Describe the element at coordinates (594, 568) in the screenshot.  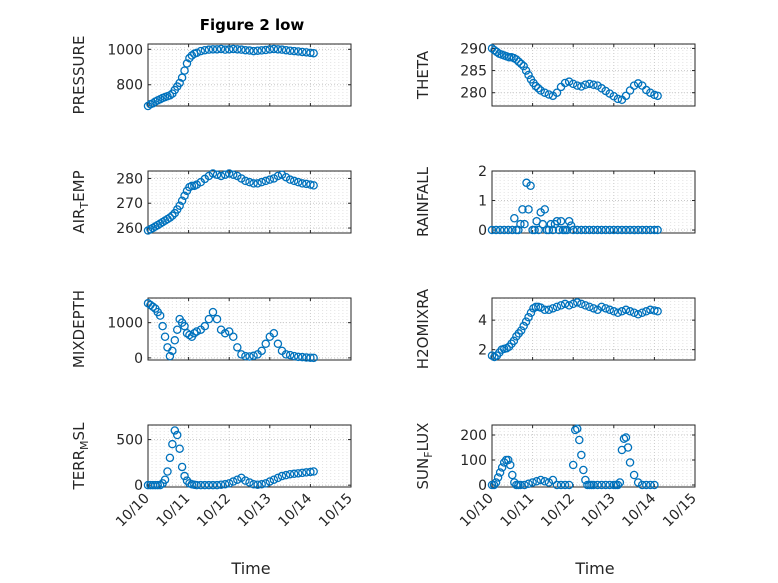
I see `x-axis-label-right: Time` at that location.